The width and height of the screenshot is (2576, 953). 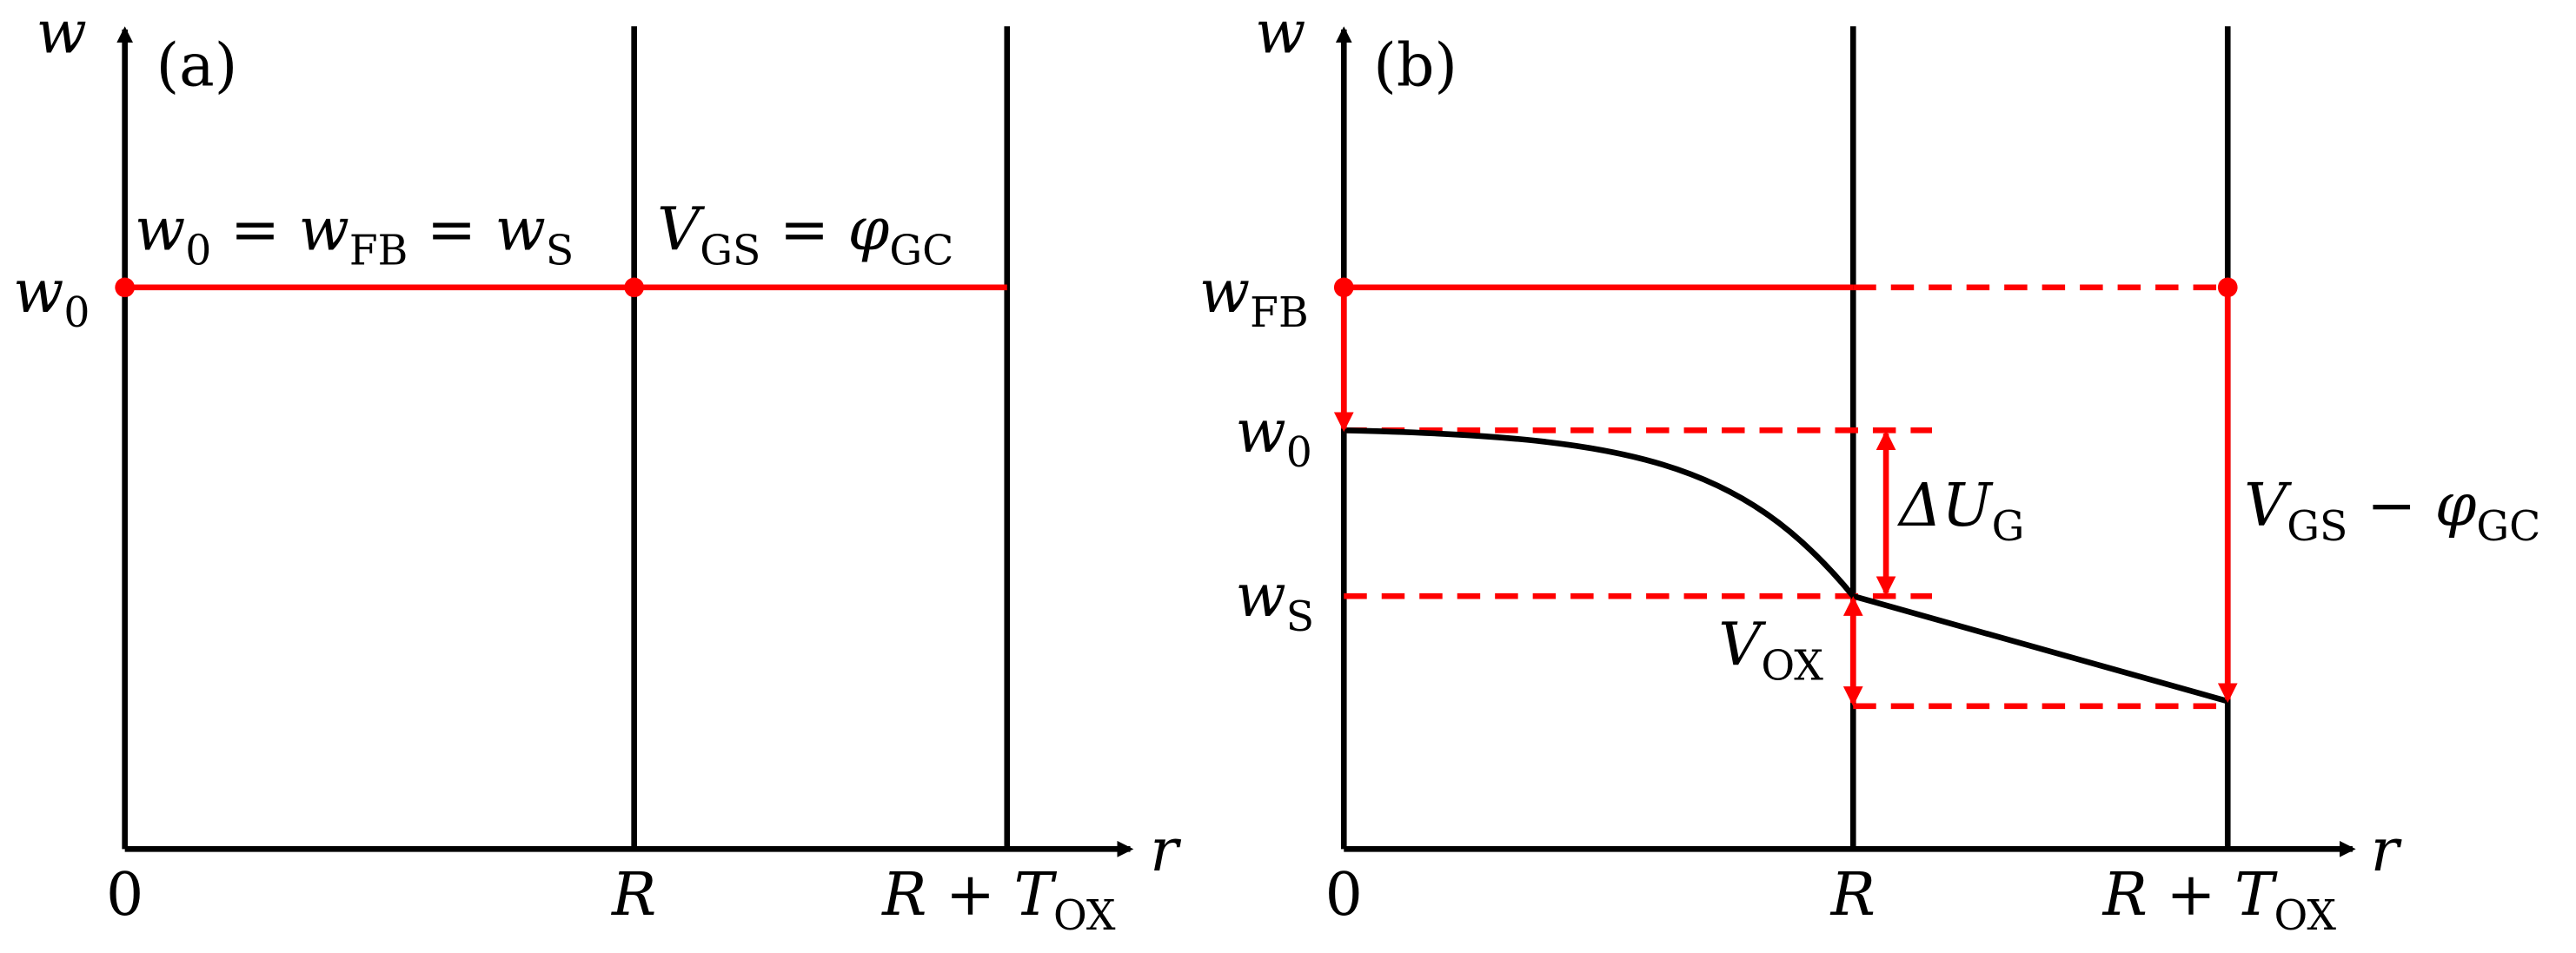 I want to click on potential-curve, so click(x=1786, y=566).